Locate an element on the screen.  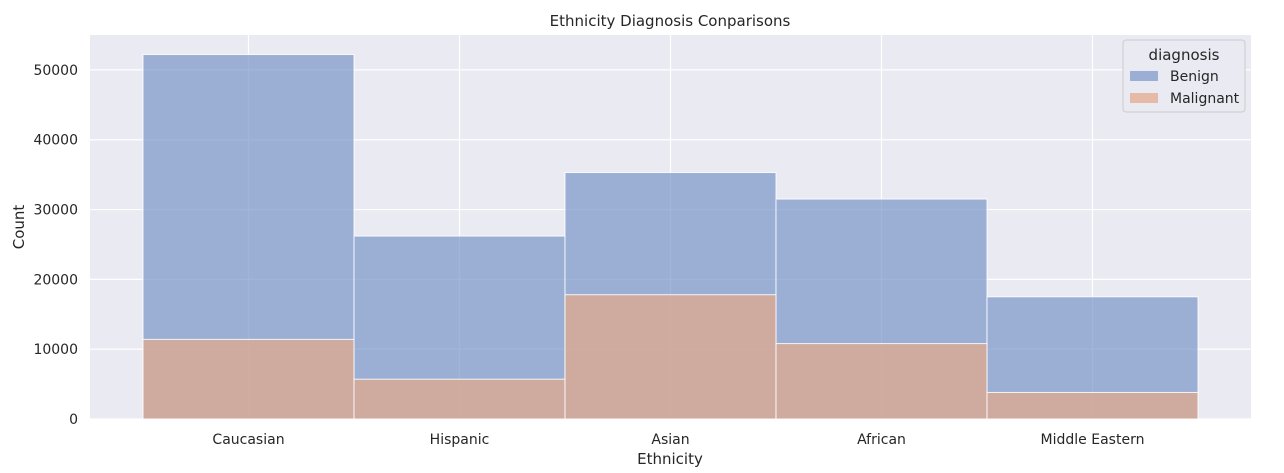
bar-malignant-caucasian is located at coordinates (248, 379).